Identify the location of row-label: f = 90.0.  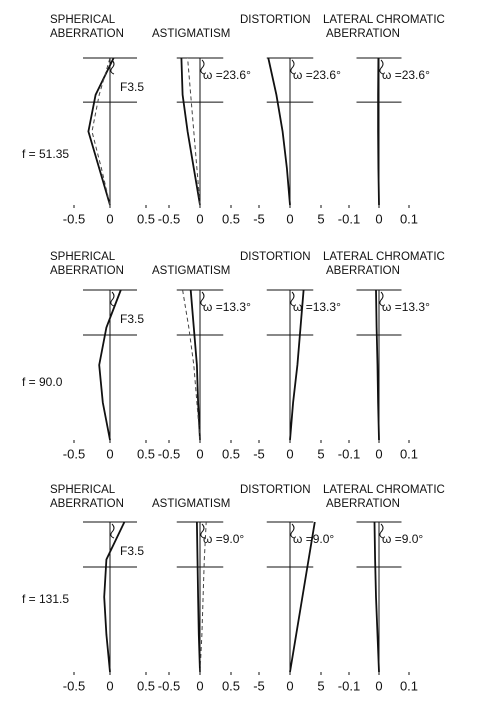
(42, 382).